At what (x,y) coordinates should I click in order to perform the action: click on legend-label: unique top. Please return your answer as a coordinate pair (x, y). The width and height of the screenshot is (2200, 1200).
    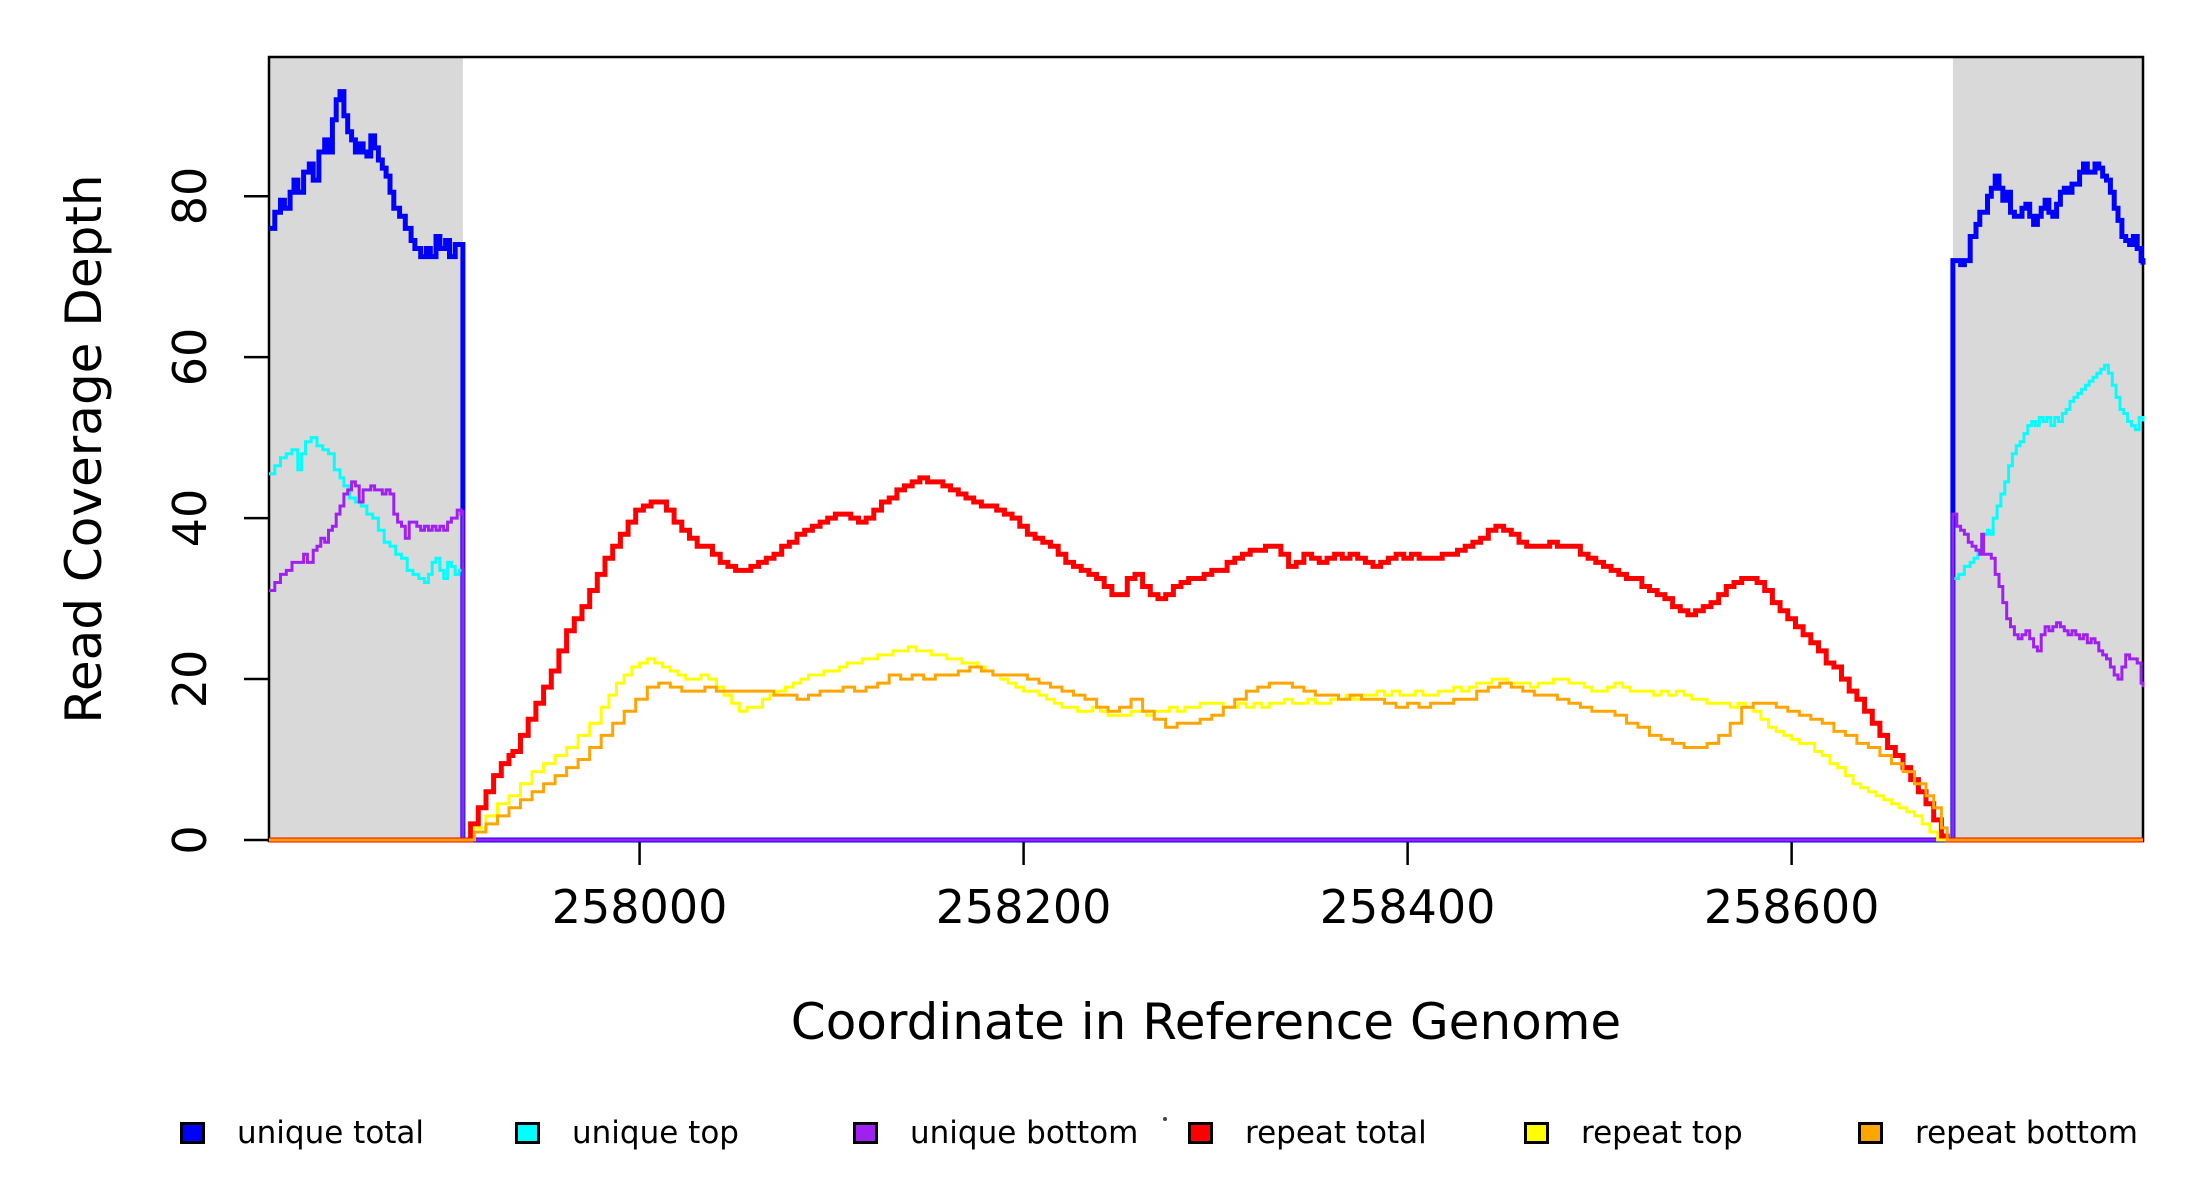
    Looking at the image, I should click on (655, 1133).